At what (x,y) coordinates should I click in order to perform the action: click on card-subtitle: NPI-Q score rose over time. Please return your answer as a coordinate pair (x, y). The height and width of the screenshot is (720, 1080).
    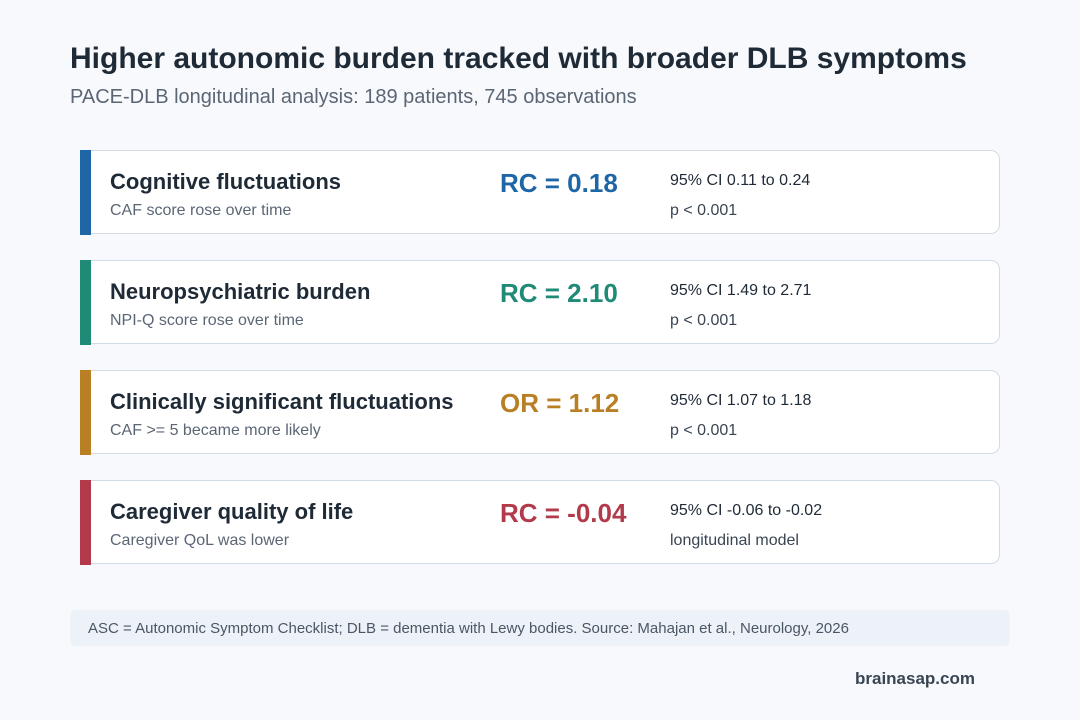
    Looking at the image, I should click on (207, 320).